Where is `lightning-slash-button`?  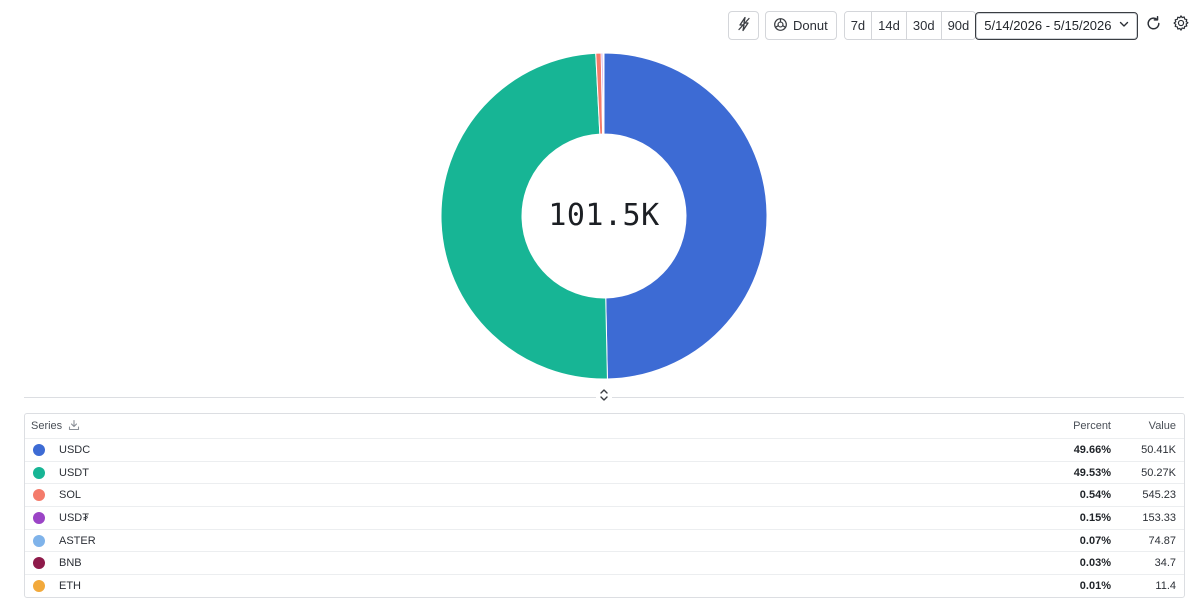
lightning-slash-button is located at coordinates (743, 25).